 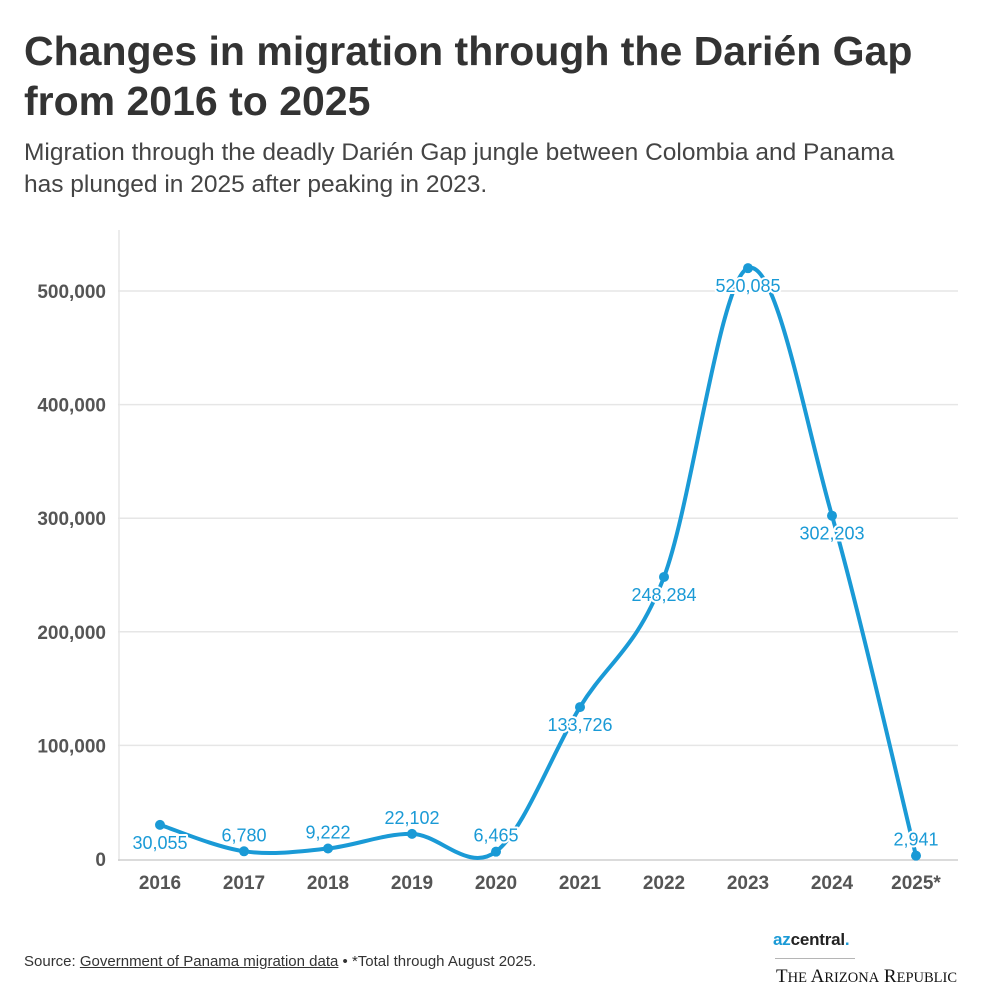 What do you see at coordinates (797, 978) in the screenshot?
I see `republic-he: HE` at bounding box center [797, 978].